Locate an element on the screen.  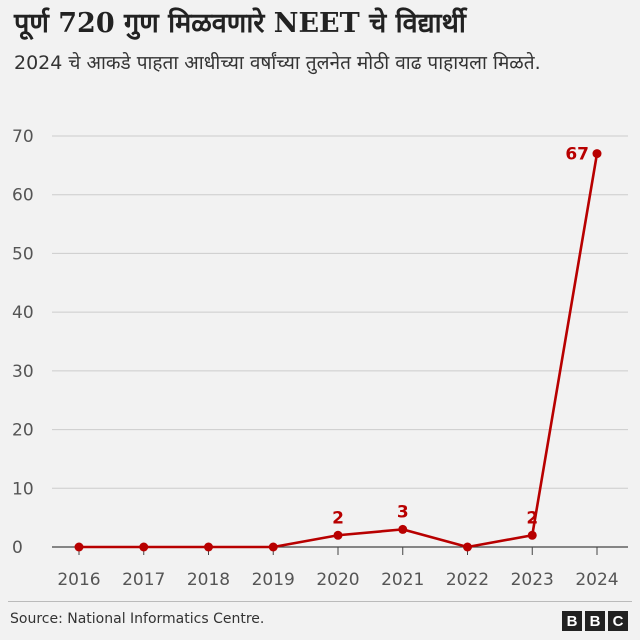
y-tick-label: 20 is located at coordinates (23, 431).